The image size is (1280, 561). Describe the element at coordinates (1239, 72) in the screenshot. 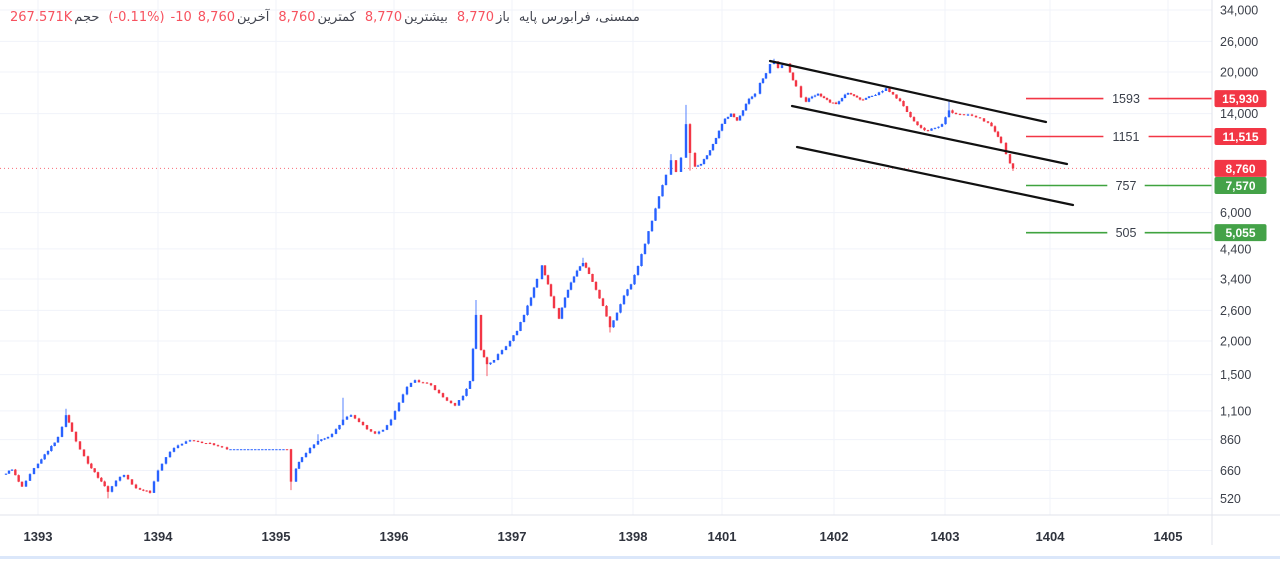

I see `y-axis-label: 20,000` at that location.